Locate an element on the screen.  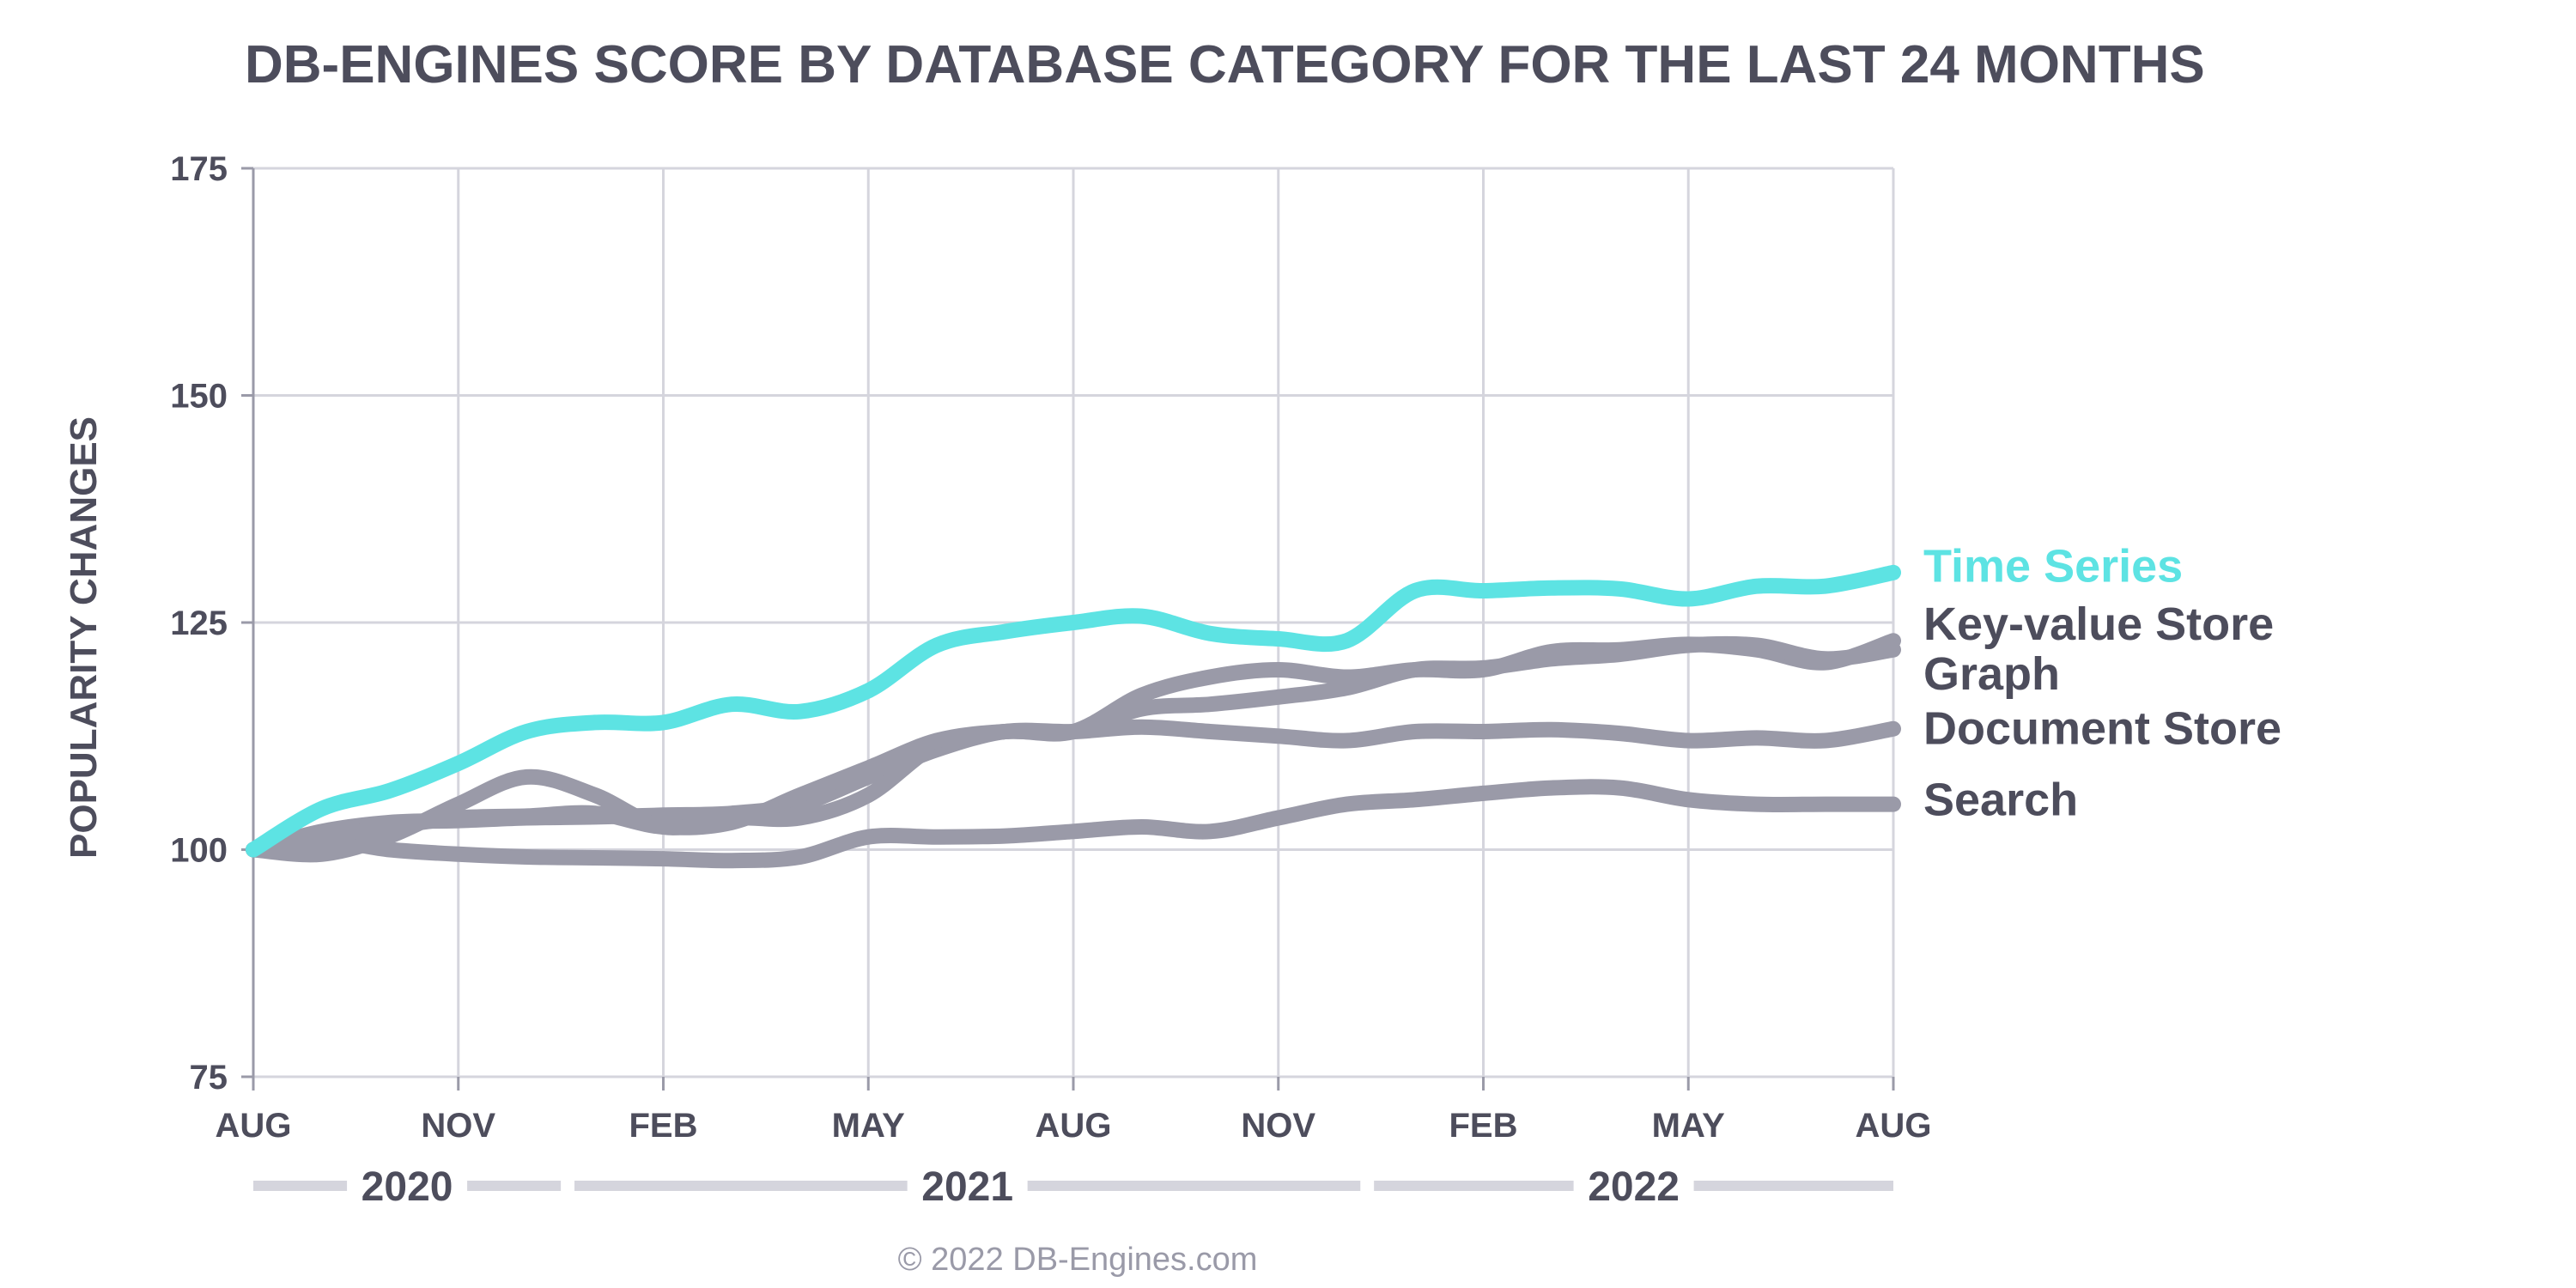
y-axis-label: POPULARITY CHANGES is located at coordinates (84, 638).